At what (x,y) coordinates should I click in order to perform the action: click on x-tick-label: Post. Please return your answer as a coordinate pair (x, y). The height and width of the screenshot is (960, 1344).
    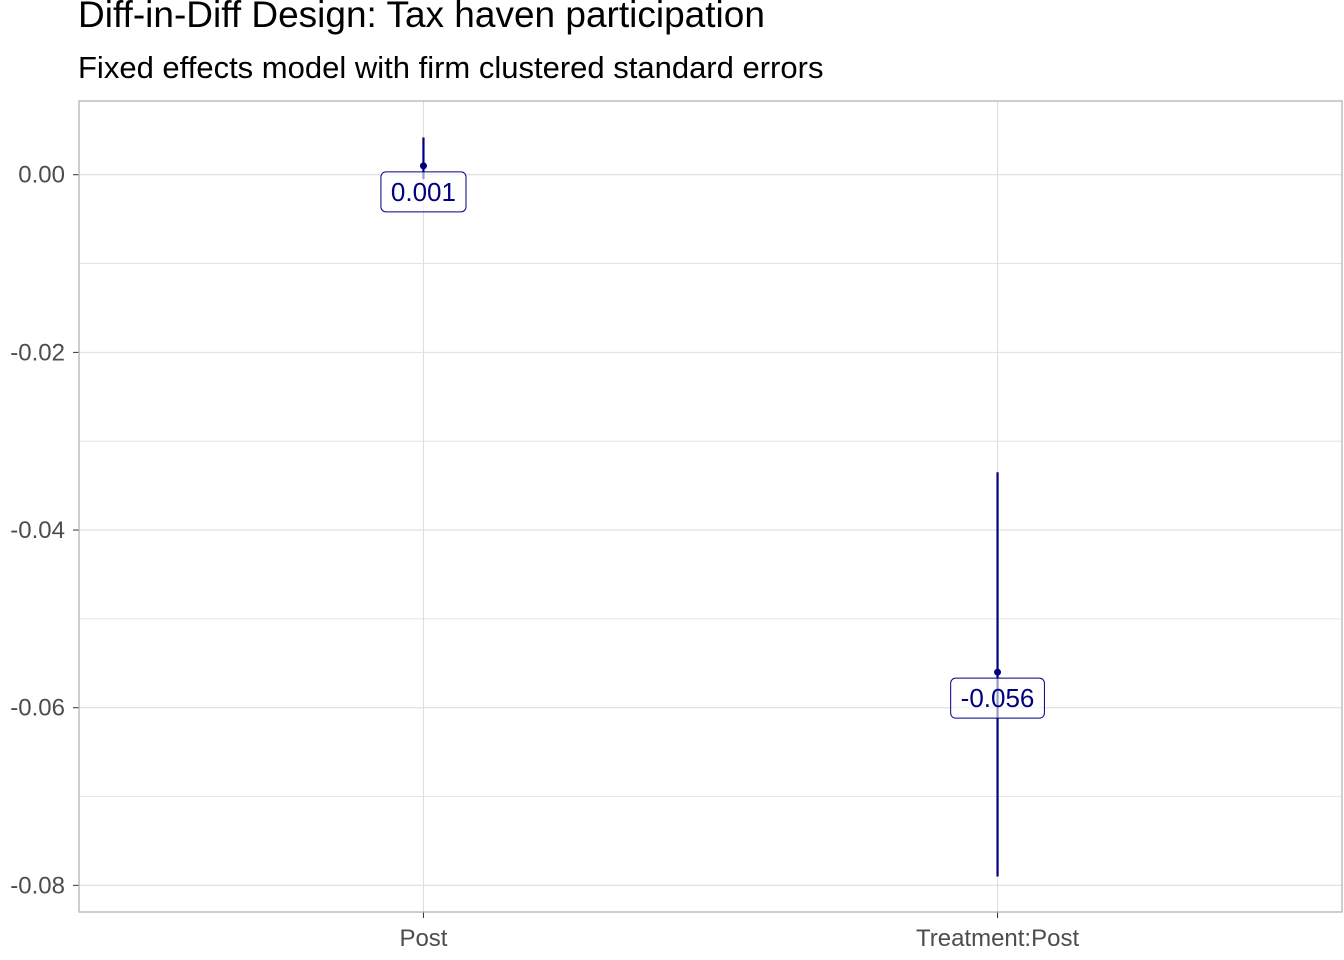
    Looking at the image, I should click on (423, 938).